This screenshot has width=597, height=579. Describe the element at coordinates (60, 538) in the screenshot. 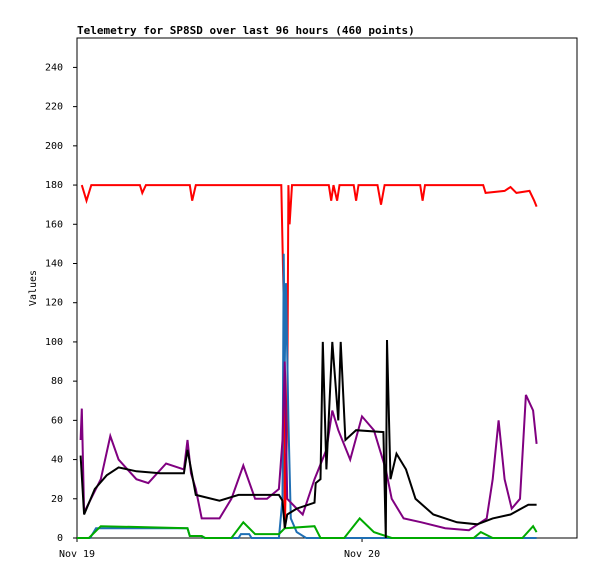

I see `y-tick-label: 0` at that location.